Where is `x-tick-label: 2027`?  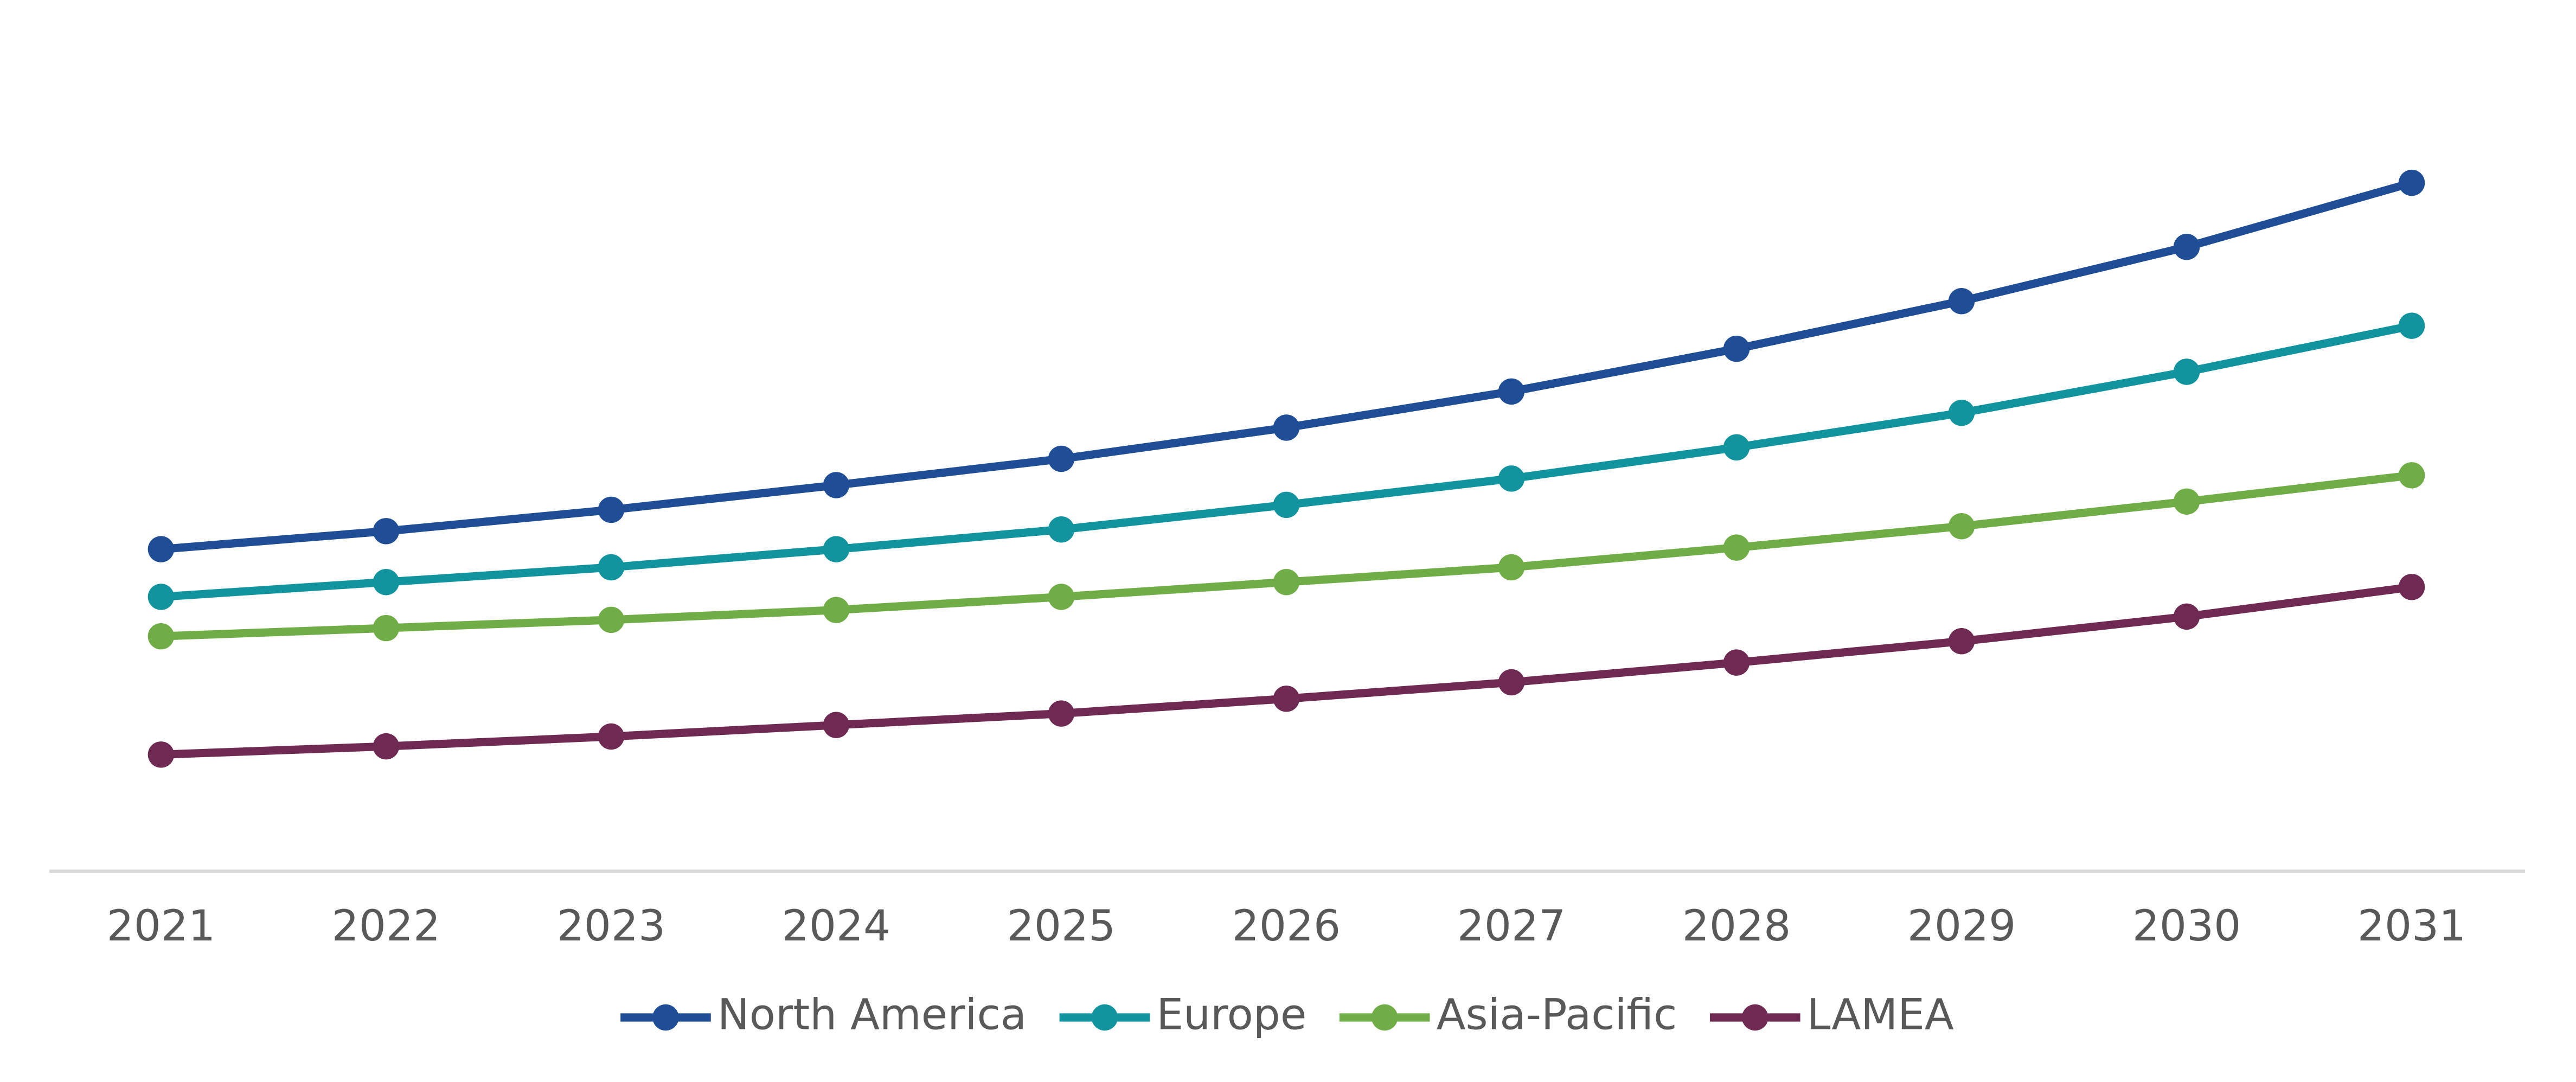
x-tick-label: 2027 is located at coordinates (1511, 926).